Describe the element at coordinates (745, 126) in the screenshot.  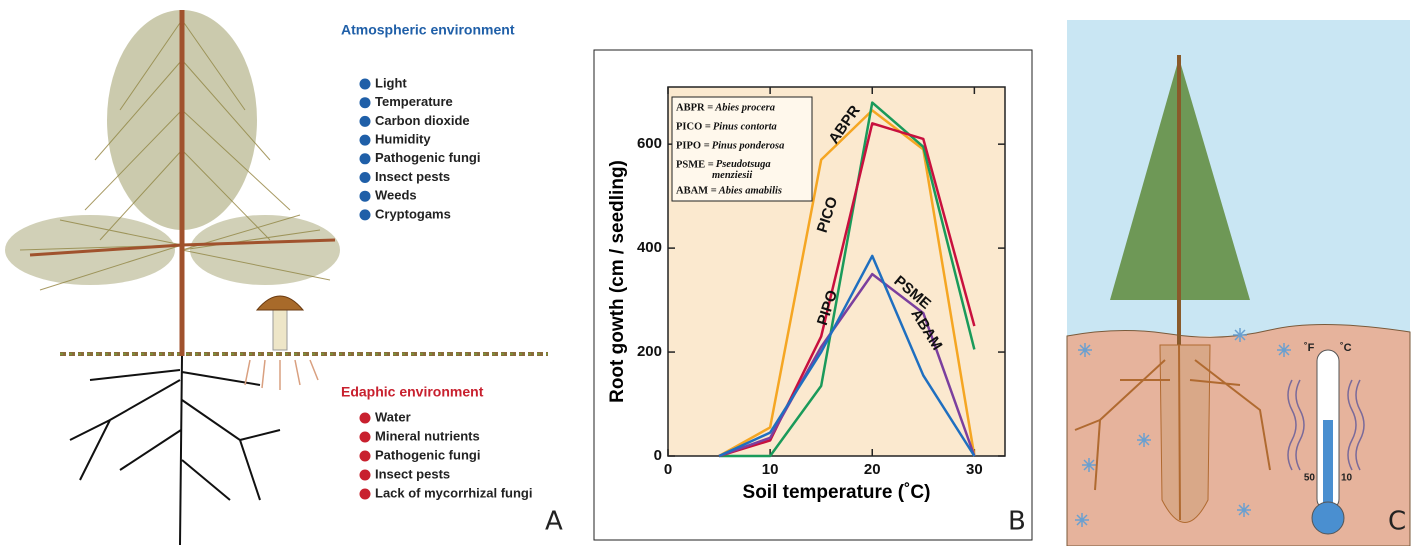
I see `legend-species: Pinus contorta` at that location.